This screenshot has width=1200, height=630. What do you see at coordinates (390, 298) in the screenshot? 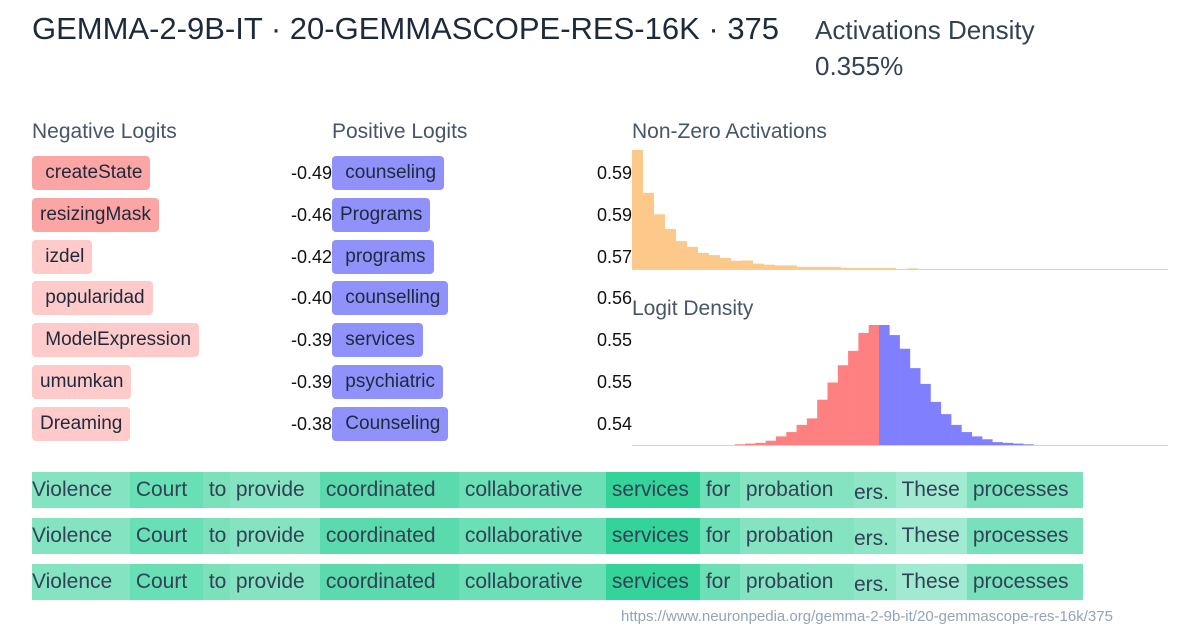
I see `logit-token: counselling` at bounding box center [390, 298].